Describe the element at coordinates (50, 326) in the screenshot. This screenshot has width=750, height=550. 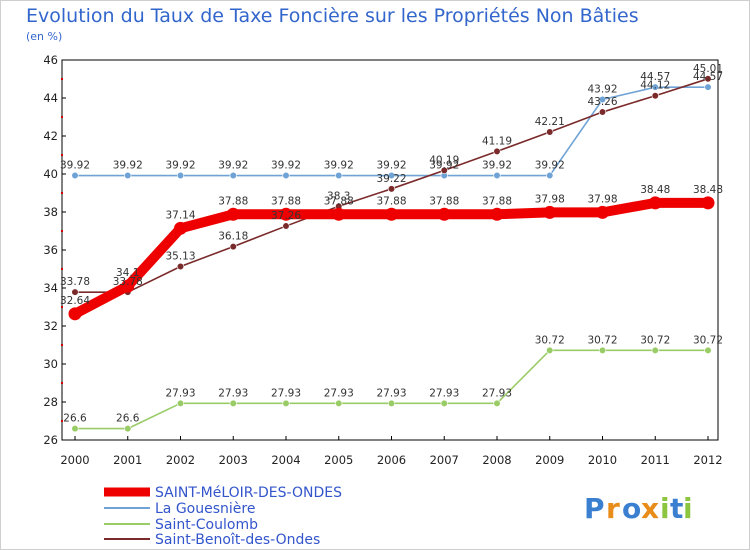
I see `y-tick-label: 32` at that location.